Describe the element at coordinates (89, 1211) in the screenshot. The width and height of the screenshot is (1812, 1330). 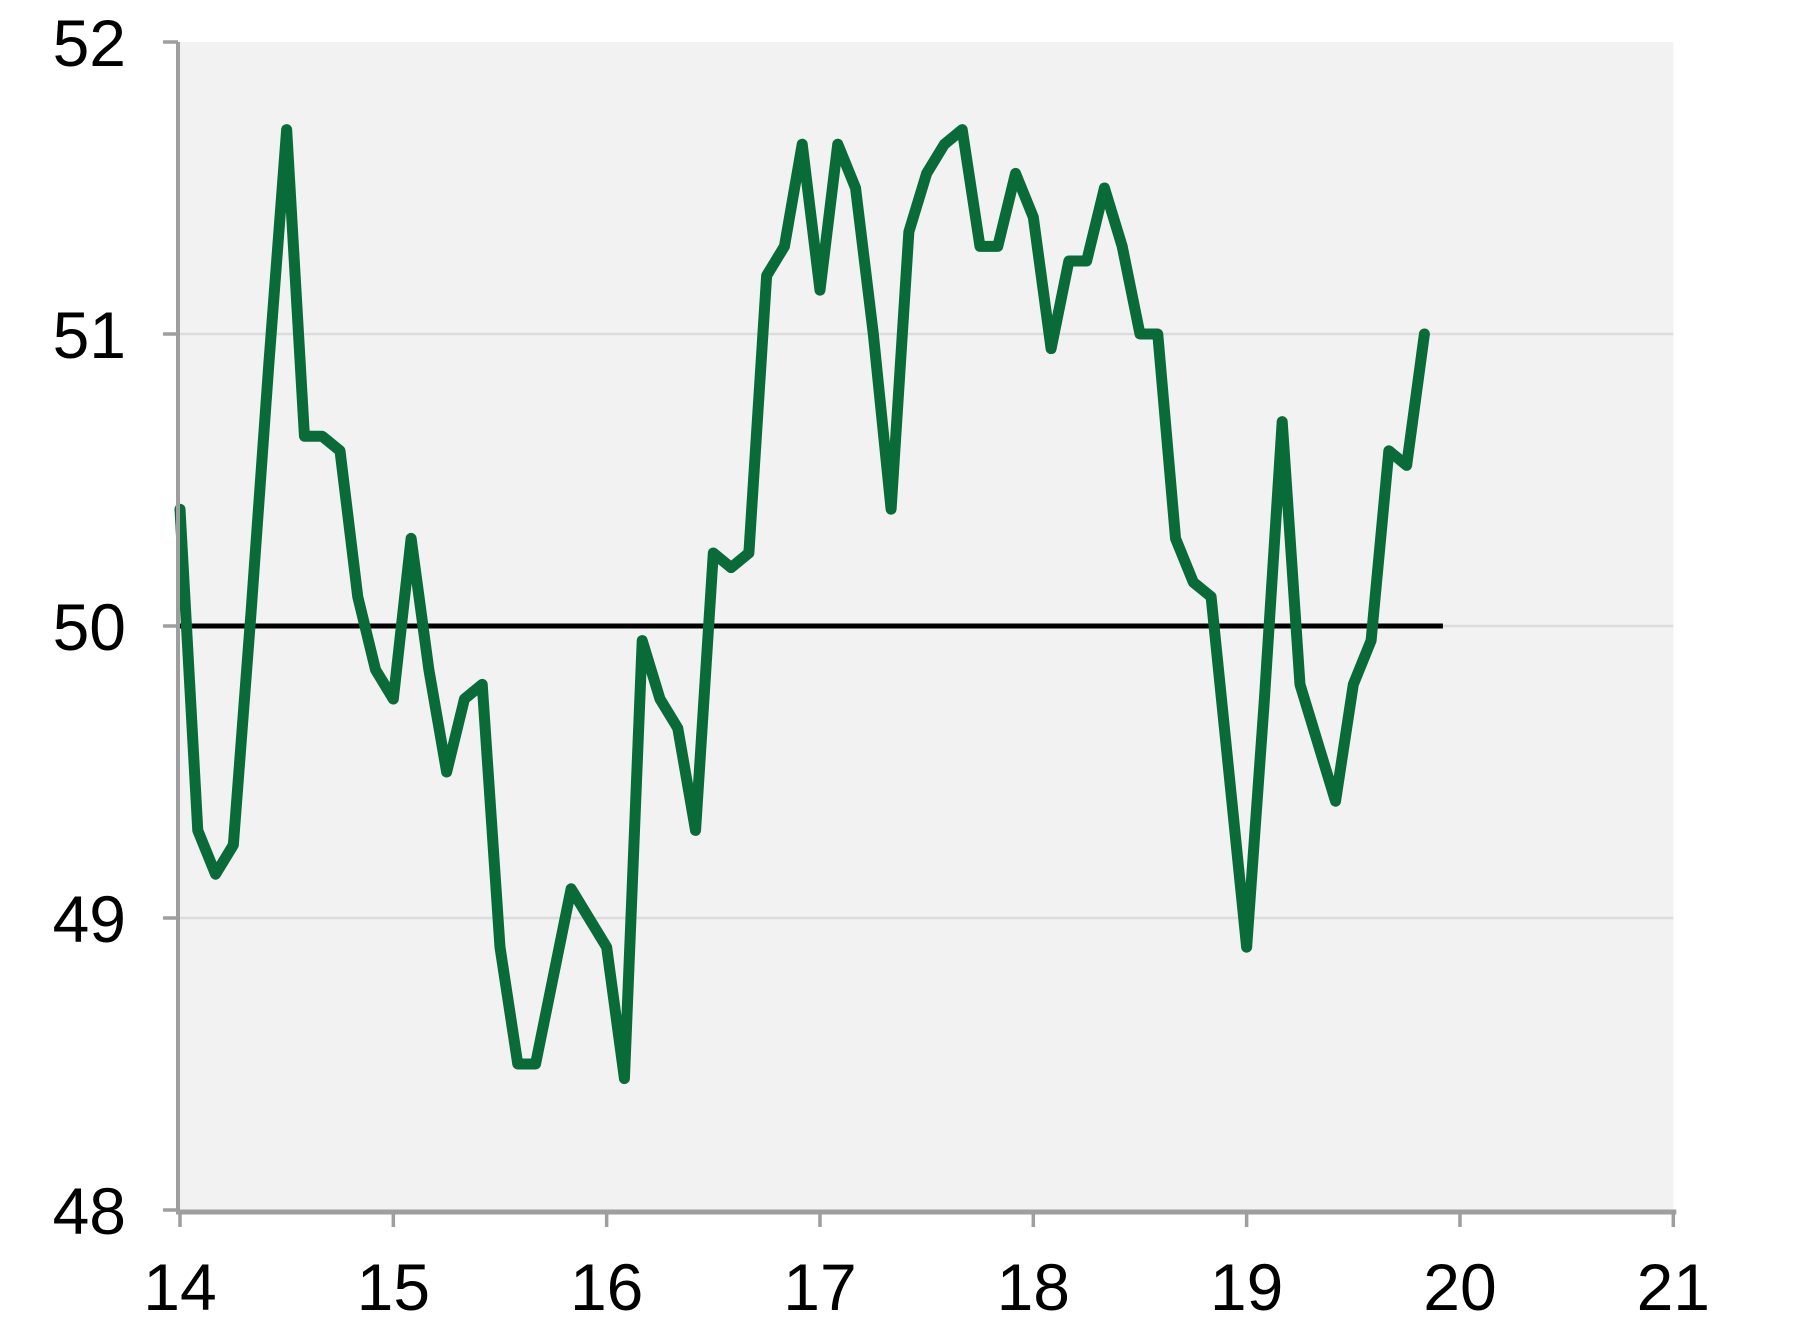
I see `y-tick-label-48: 48` at that location.